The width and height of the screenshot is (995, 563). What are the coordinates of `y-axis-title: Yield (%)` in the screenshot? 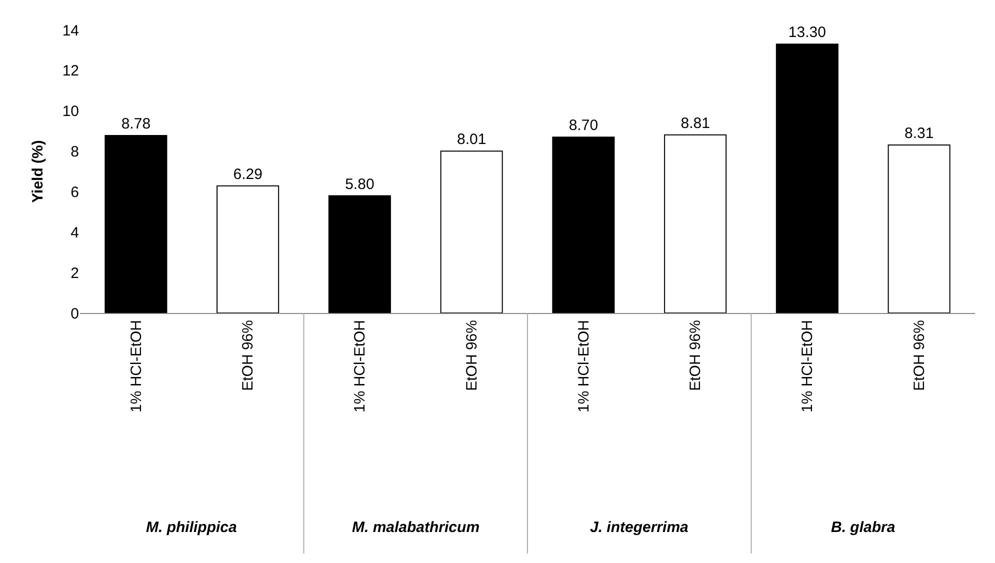 It's located at (38, 171).